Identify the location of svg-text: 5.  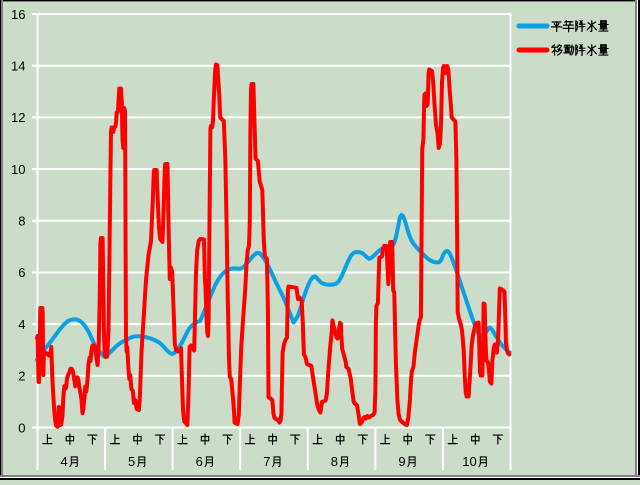
(131, 461).